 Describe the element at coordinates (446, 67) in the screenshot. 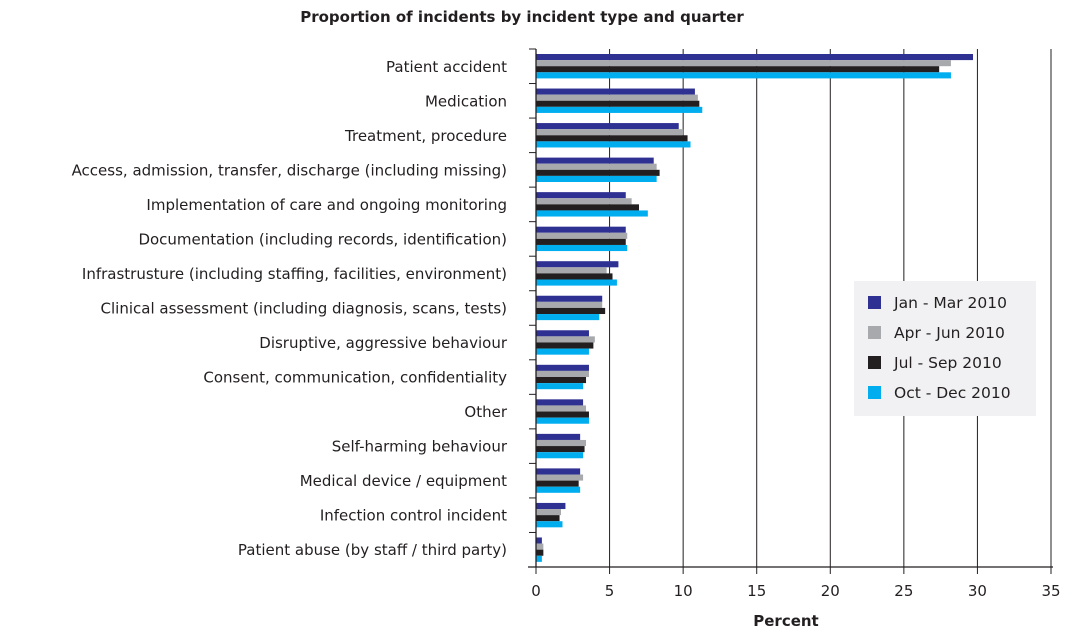

I see `category-label: Patient accident` at that location.